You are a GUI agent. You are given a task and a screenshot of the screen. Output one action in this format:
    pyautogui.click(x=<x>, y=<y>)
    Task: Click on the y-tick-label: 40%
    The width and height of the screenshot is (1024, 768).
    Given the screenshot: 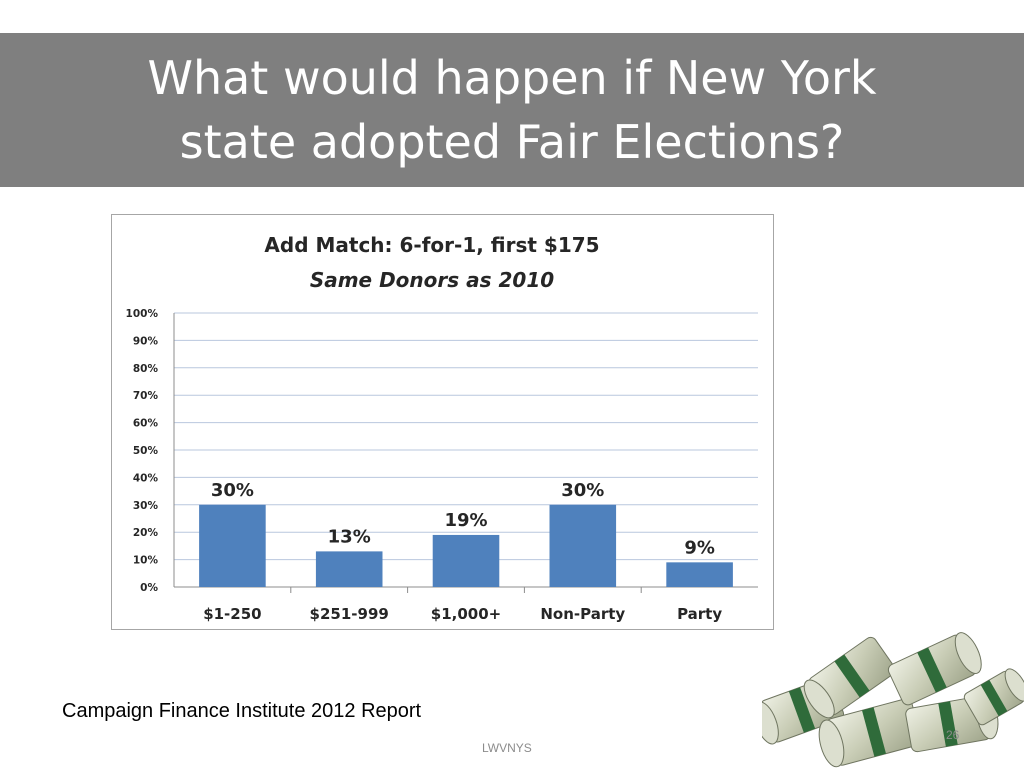 What is the action you would take?
    pyautogui.click(x=146, y=478)
    